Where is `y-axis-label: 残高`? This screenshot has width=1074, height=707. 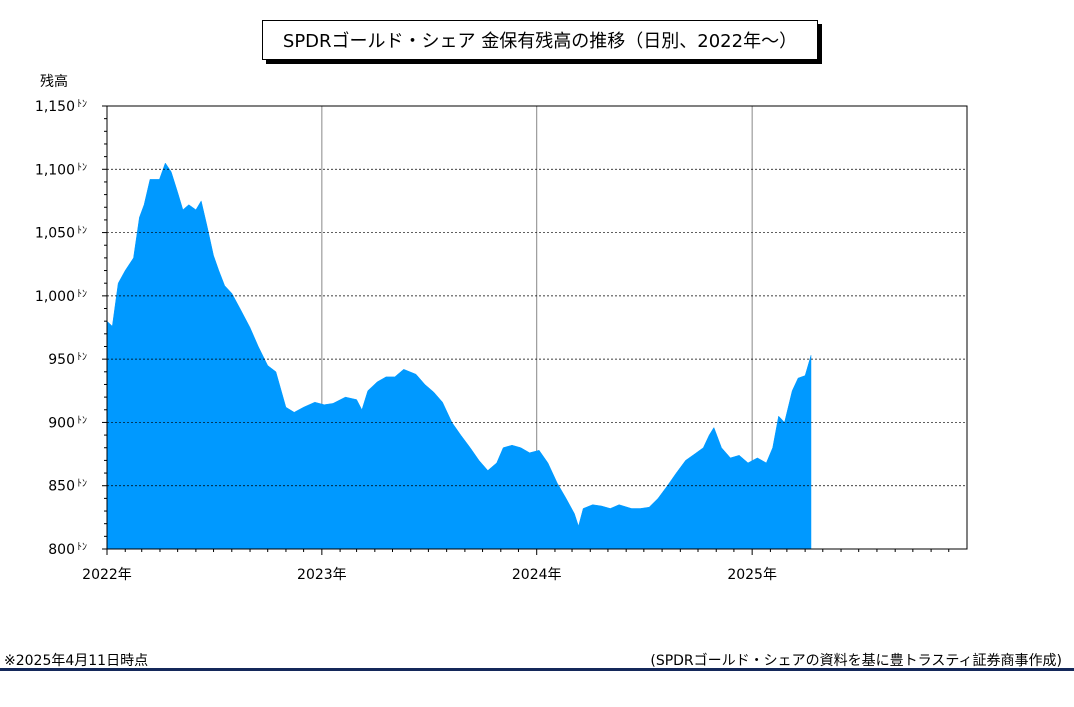
y-axis-label: 残高 is located at coordinates (54, 81).